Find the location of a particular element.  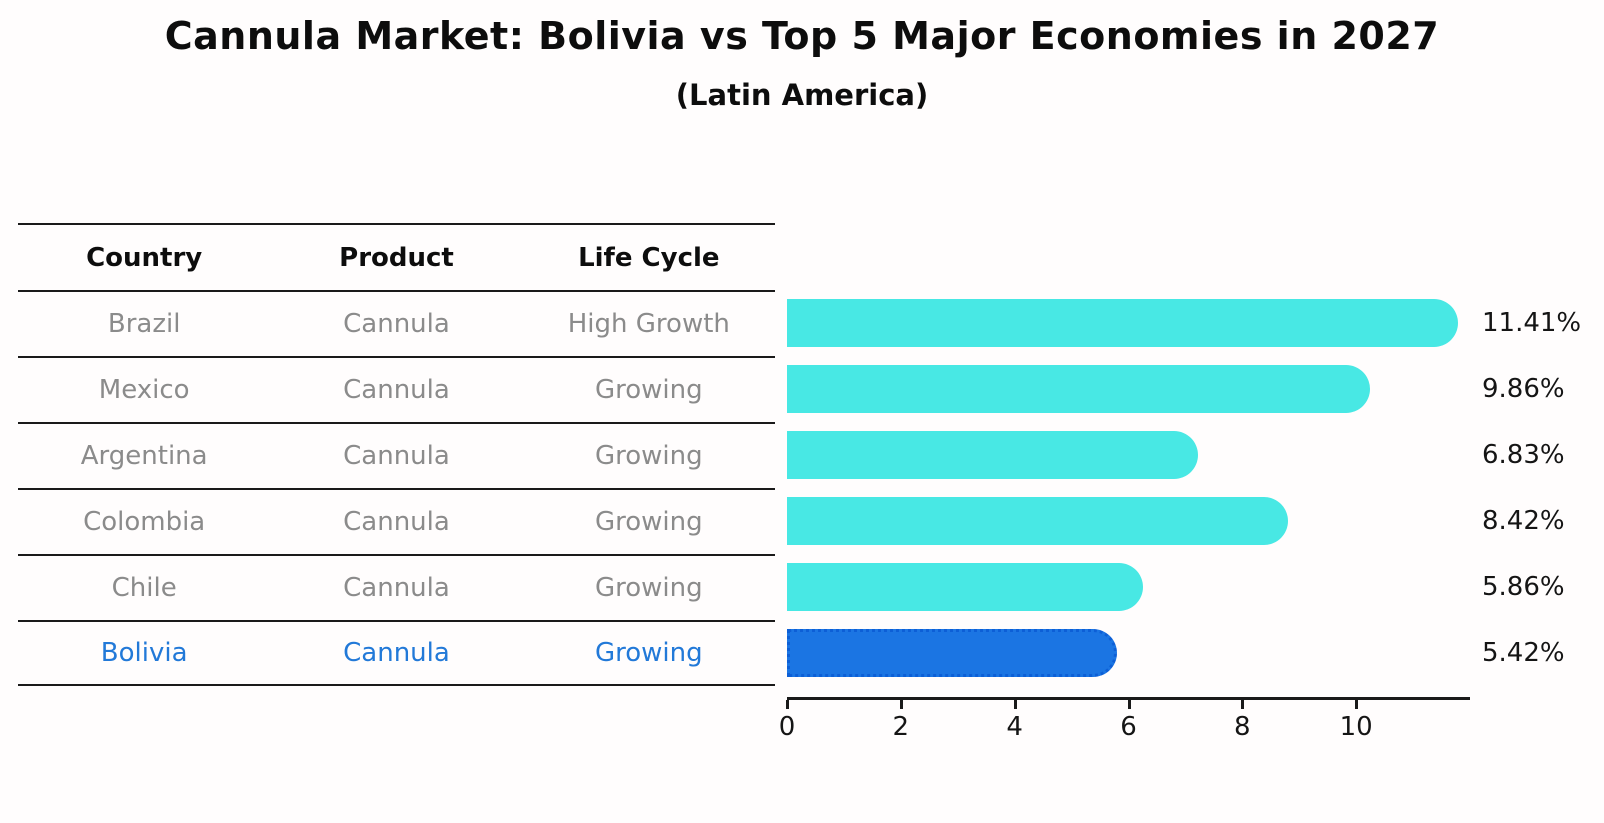

bar-row-argentina: 6.83% is located at coordinates (1176, 455).